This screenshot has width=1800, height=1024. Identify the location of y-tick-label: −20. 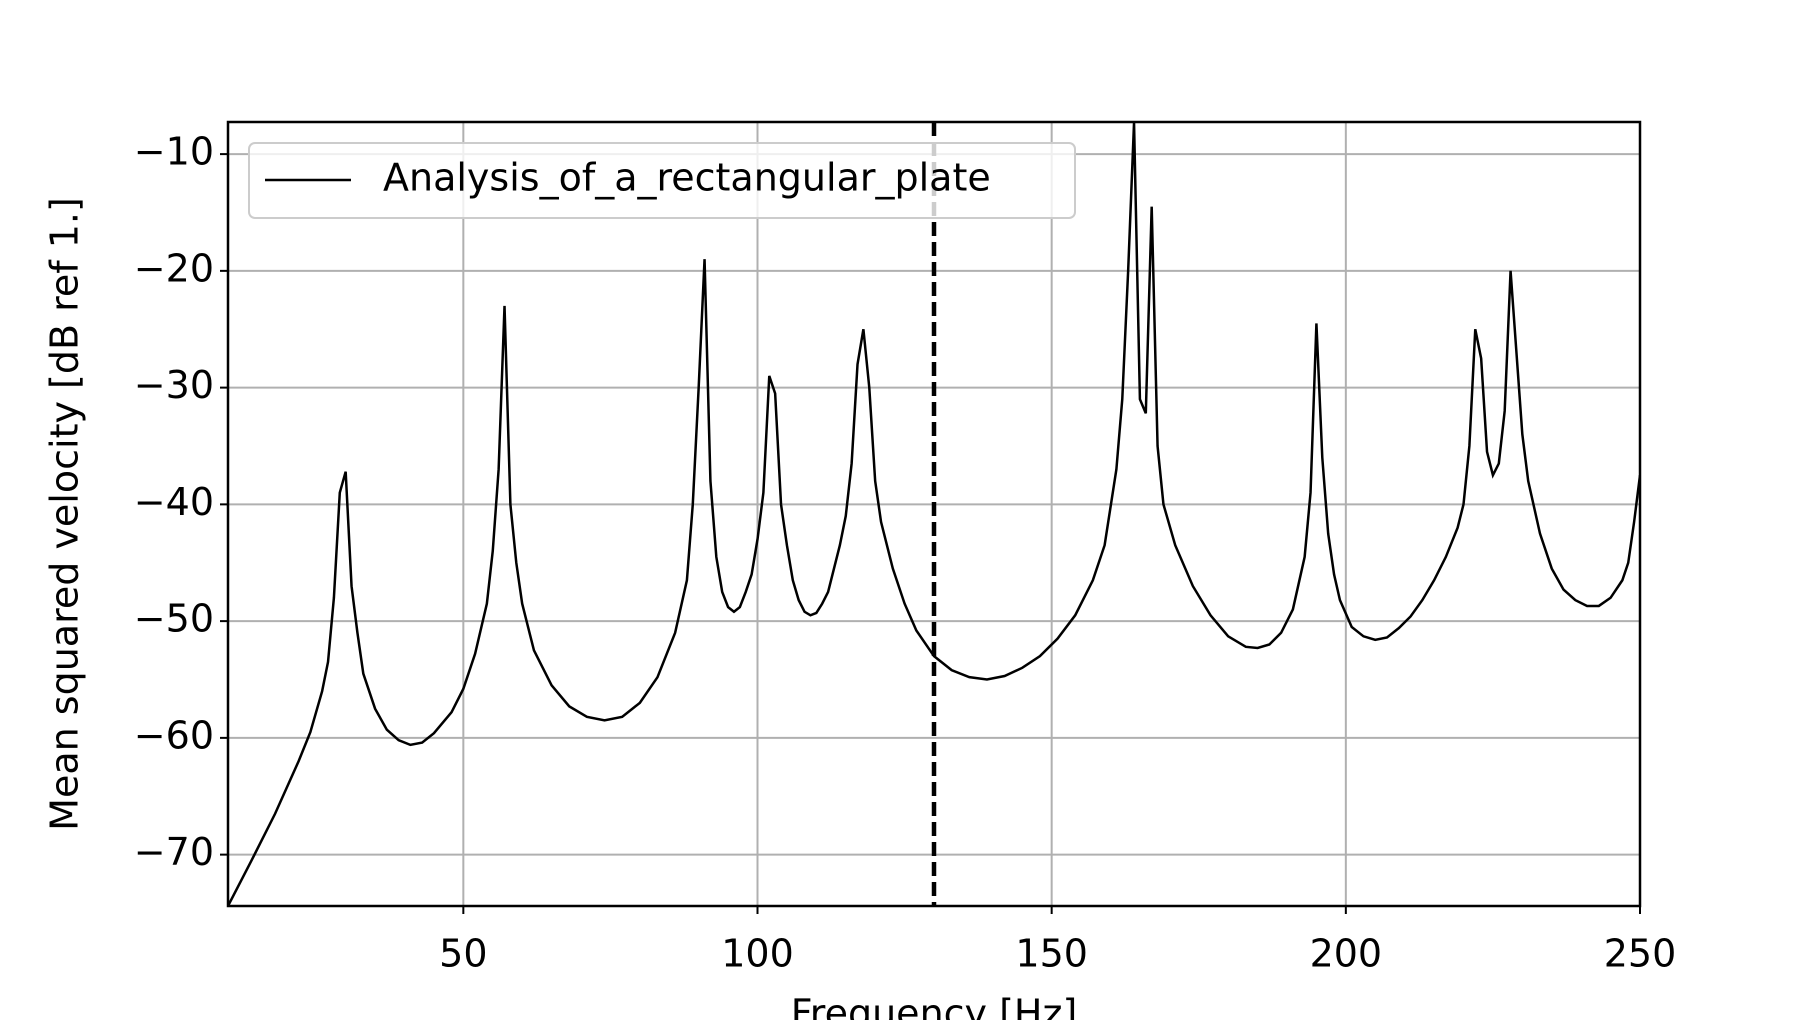
(174, 268).